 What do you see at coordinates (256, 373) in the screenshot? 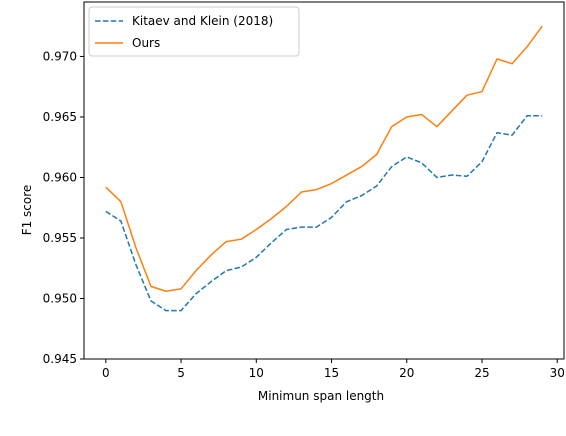
I see `x-tick-label: 10` at bounding box center [256, 373].